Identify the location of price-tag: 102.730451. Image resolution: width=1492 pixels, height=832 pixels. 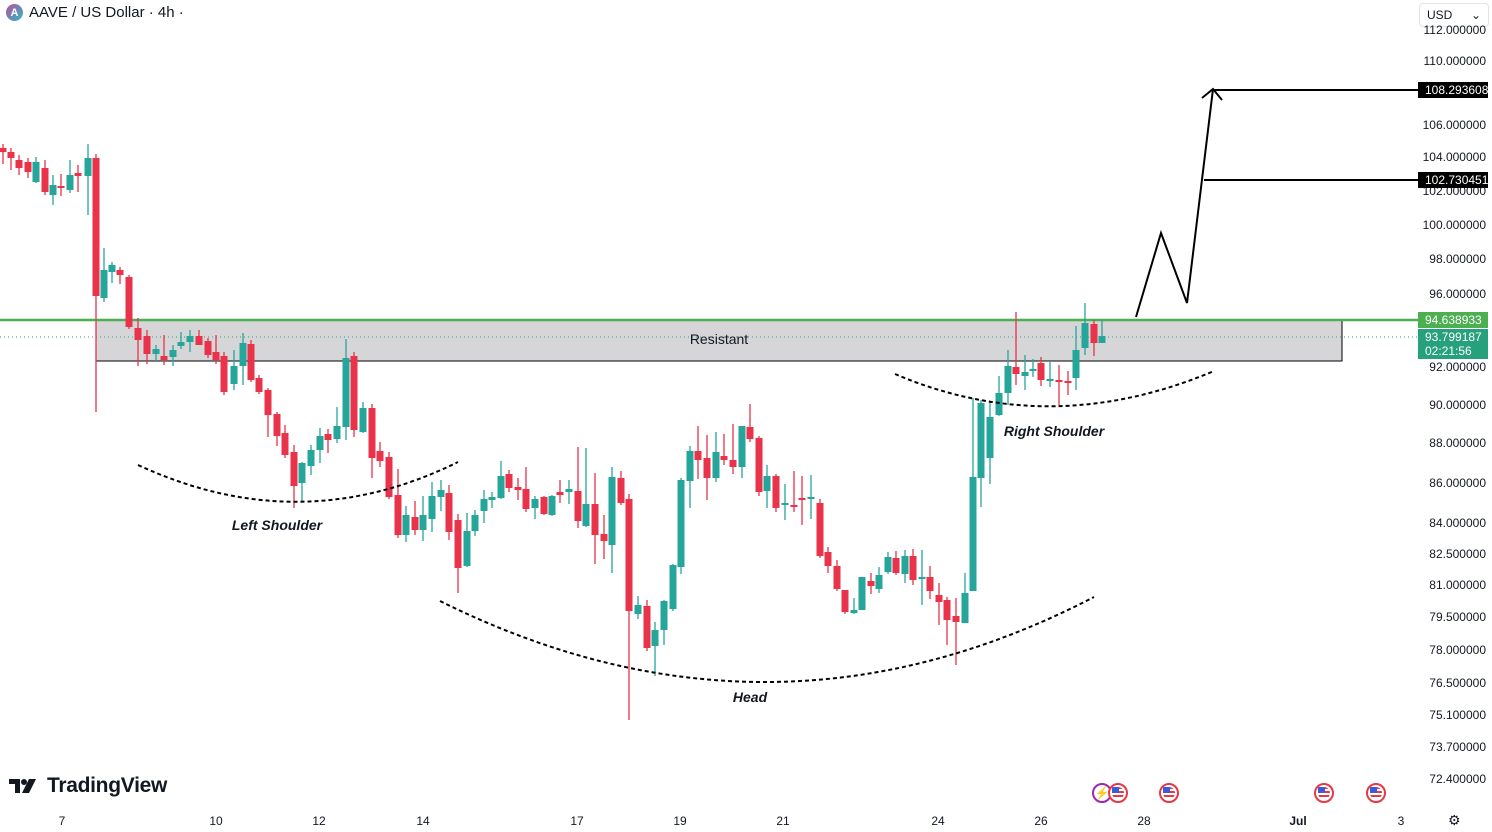
(1453, 180).